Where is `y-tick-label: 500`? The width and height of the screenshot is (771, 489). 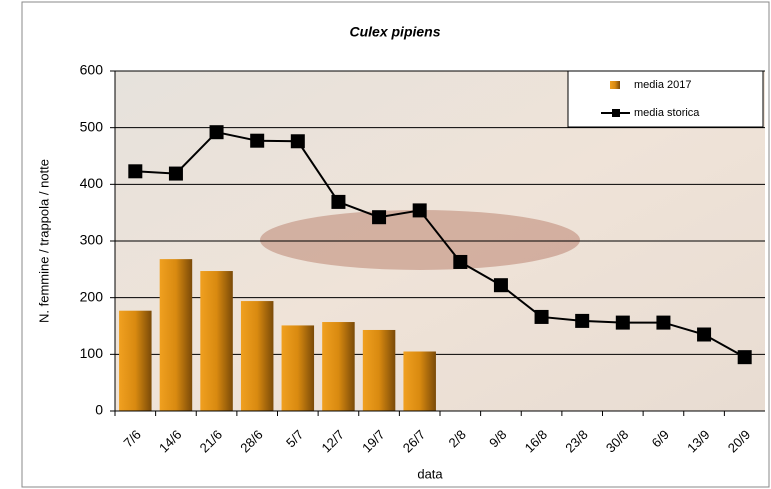
y-tick-label: 500 is located at coordinates (92, 126).